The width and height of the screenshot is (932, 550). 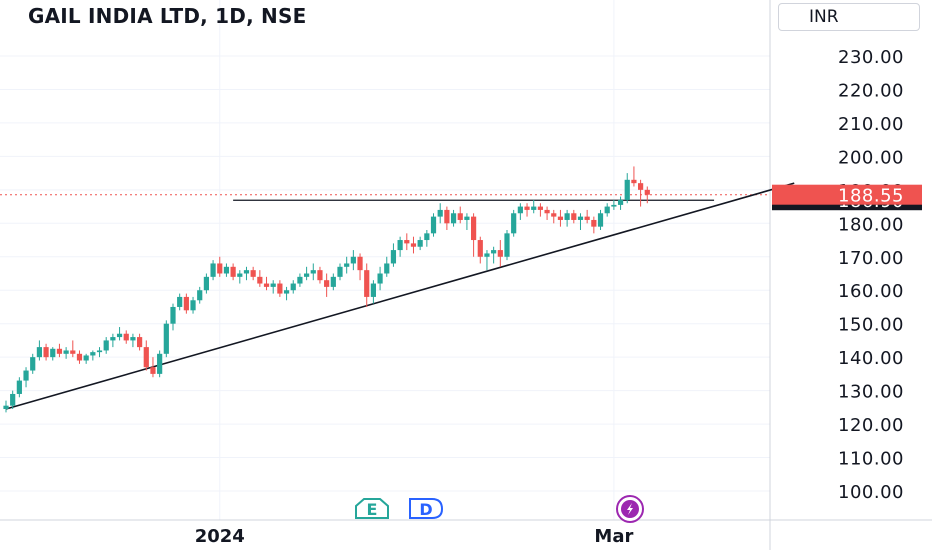 I want to click on currency-selector: INR, so click(x=849, y=17).